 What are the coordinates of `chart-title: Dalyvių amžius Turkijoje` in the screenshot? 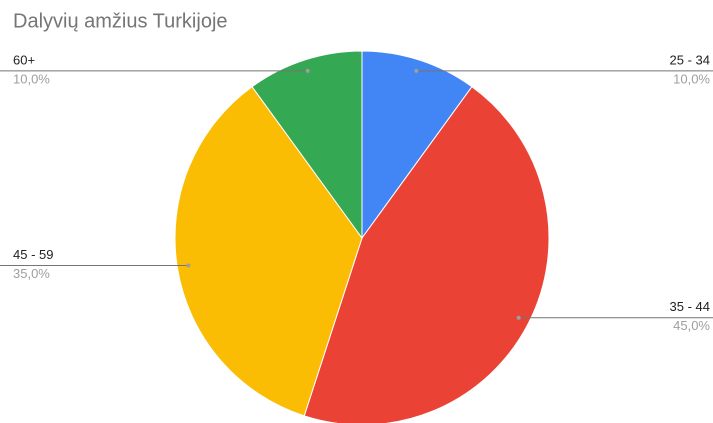 It's located at (120, 21).